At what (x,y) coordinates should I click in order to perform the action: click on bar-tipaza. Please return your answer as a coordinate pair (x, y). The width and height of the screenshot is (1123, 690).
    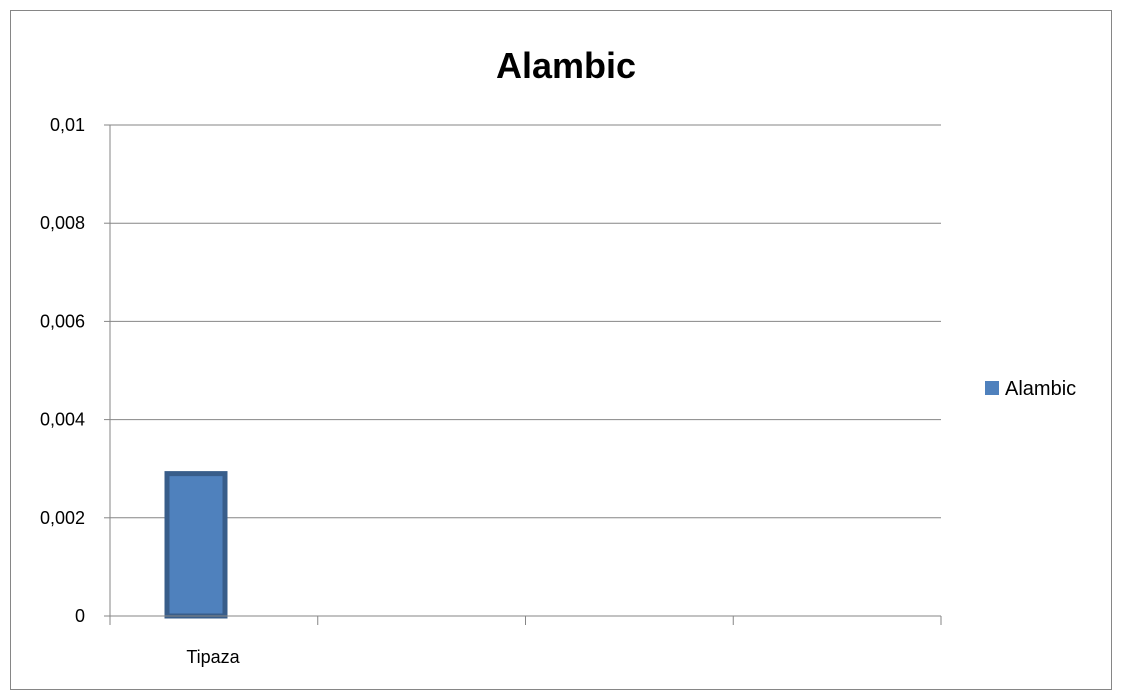
    Looking at the image, I should click on (196, 545).